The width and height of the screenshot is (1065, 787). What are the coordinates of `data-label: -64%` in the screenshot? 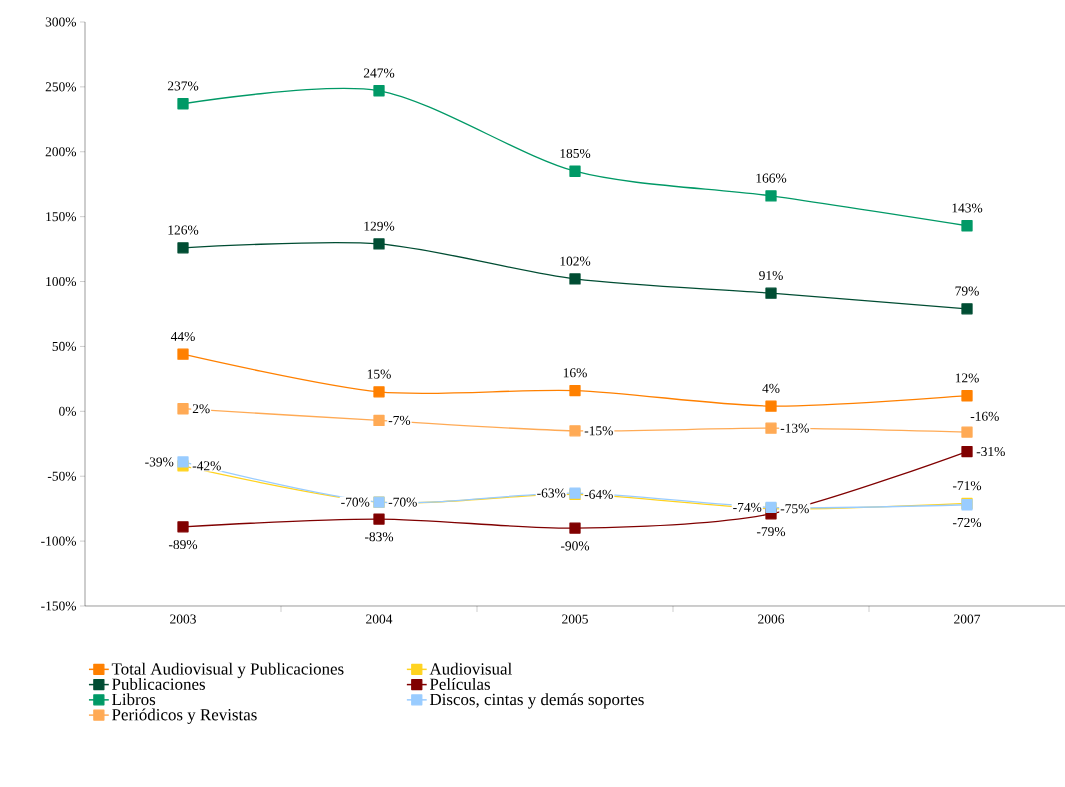 It's located at (598, 494).